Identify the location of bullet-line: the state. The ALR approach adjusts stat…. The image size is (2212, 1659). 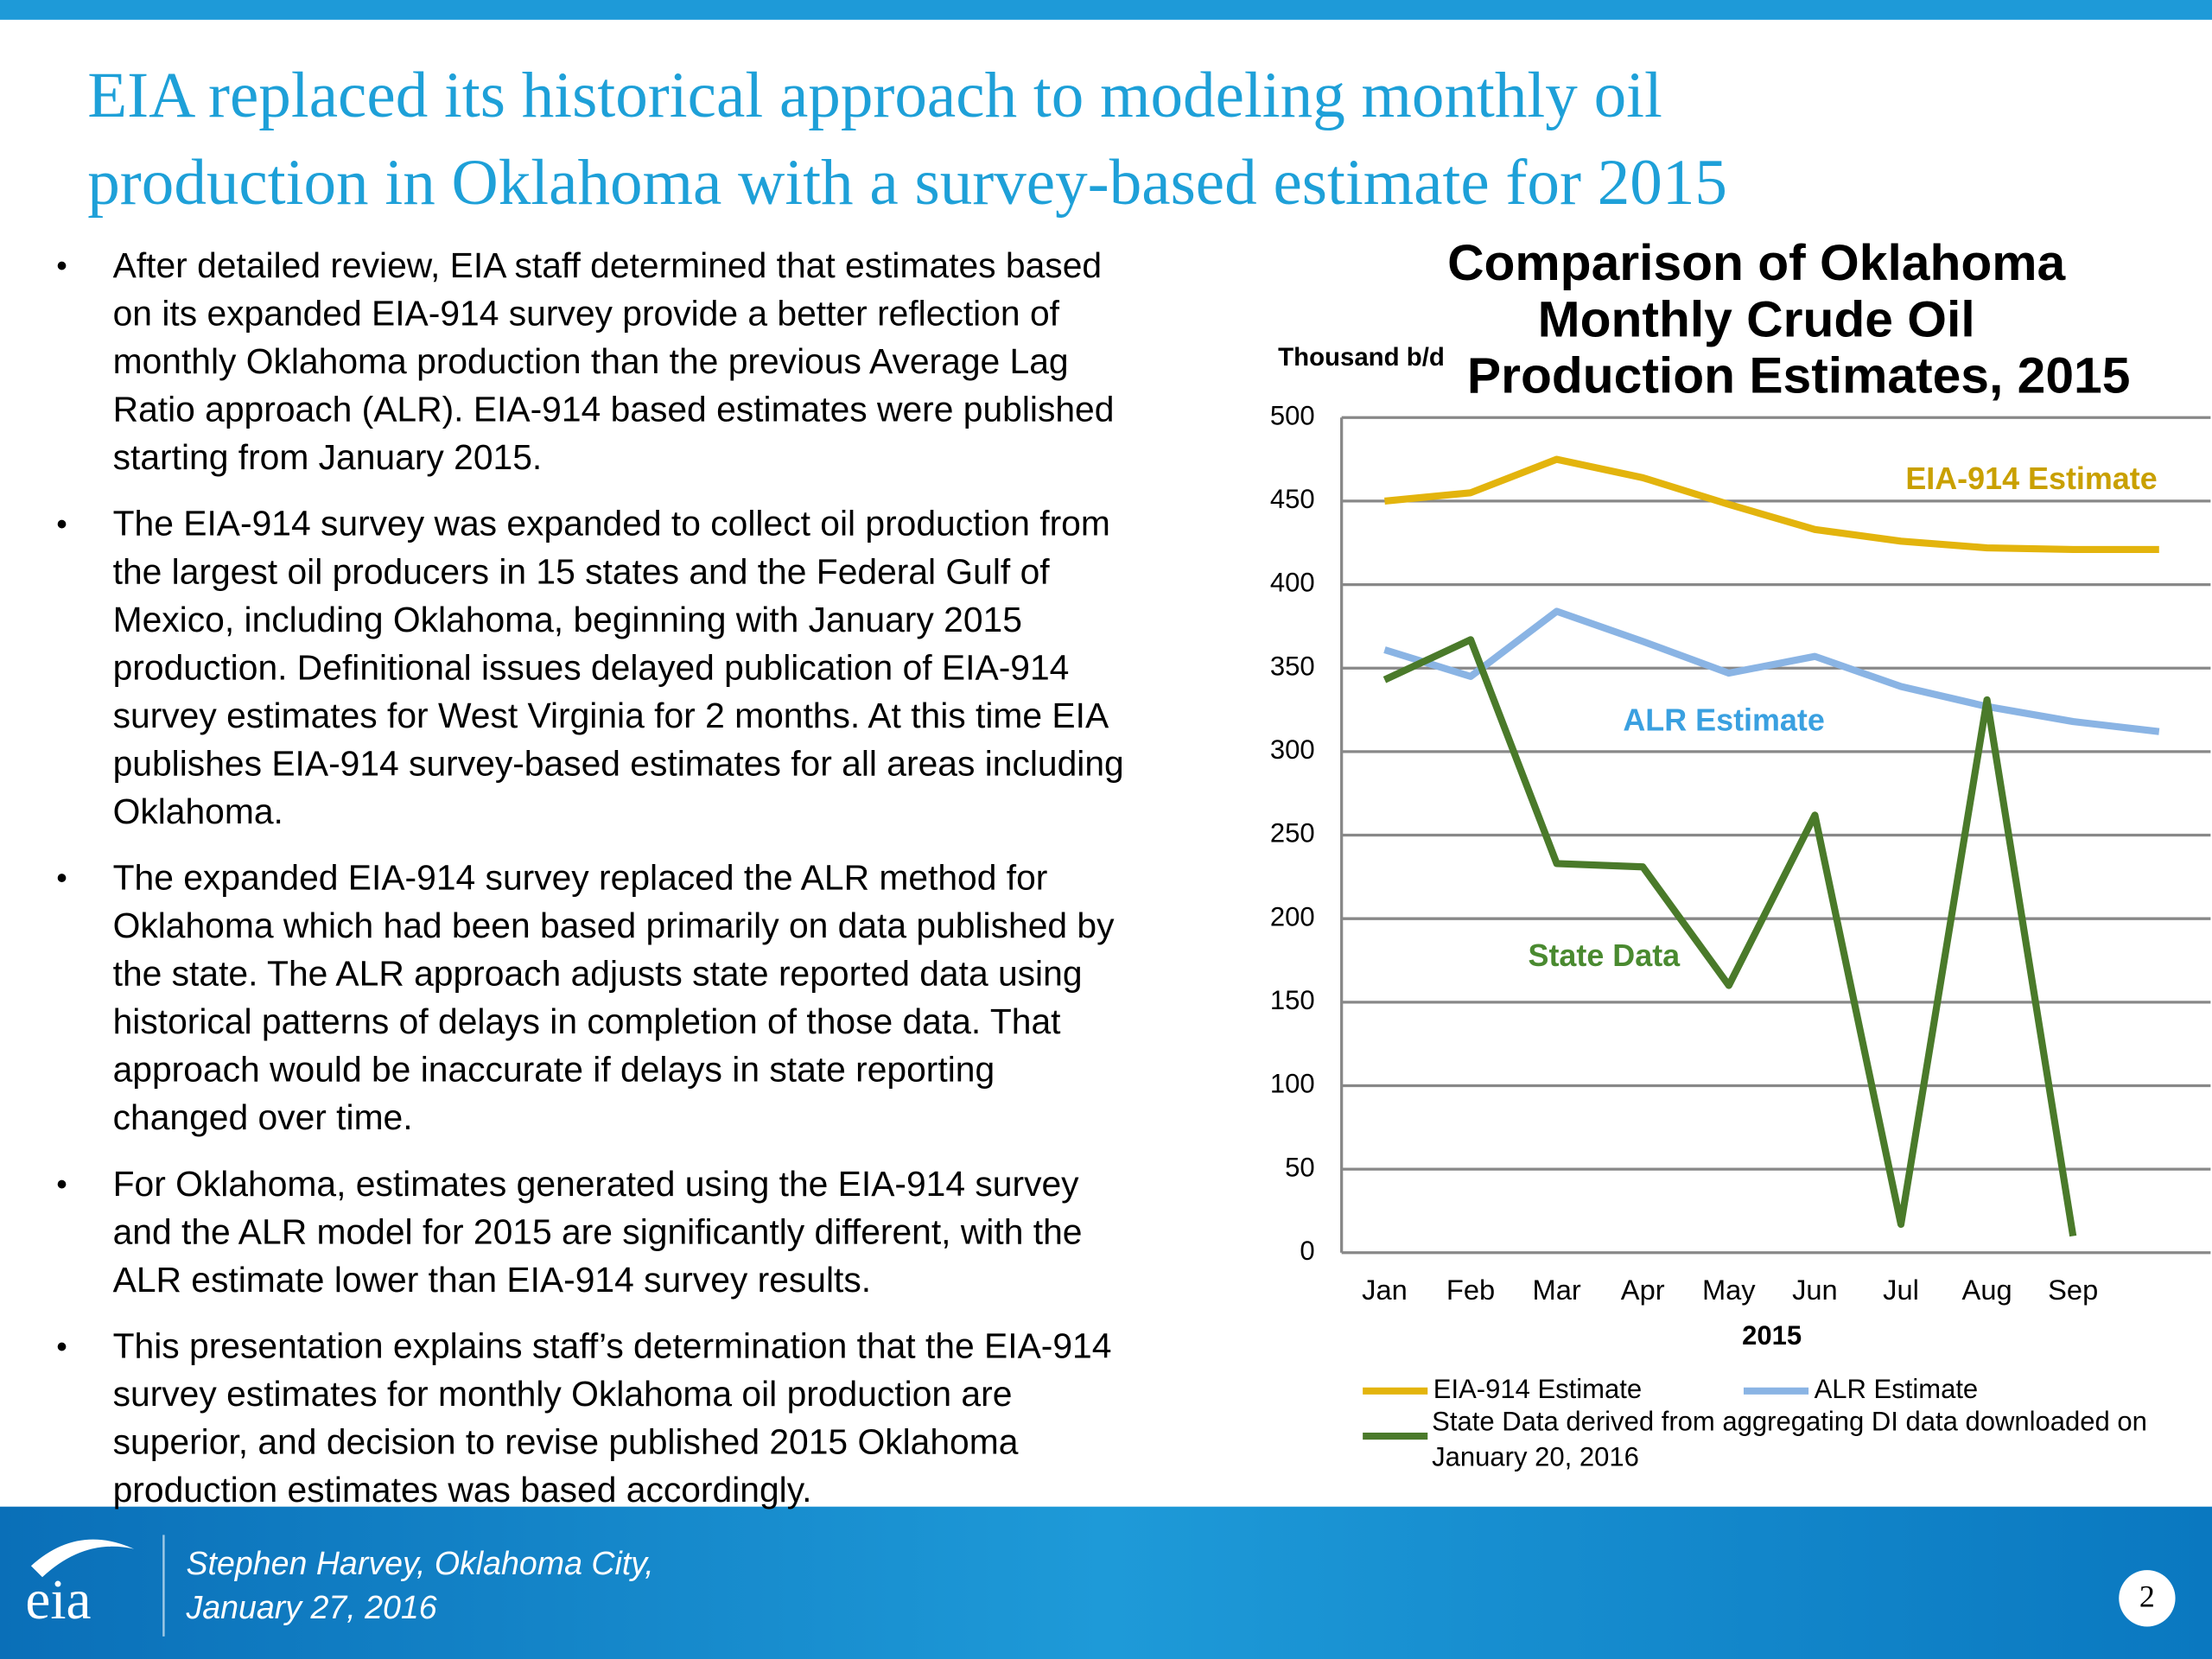
(598, 974).